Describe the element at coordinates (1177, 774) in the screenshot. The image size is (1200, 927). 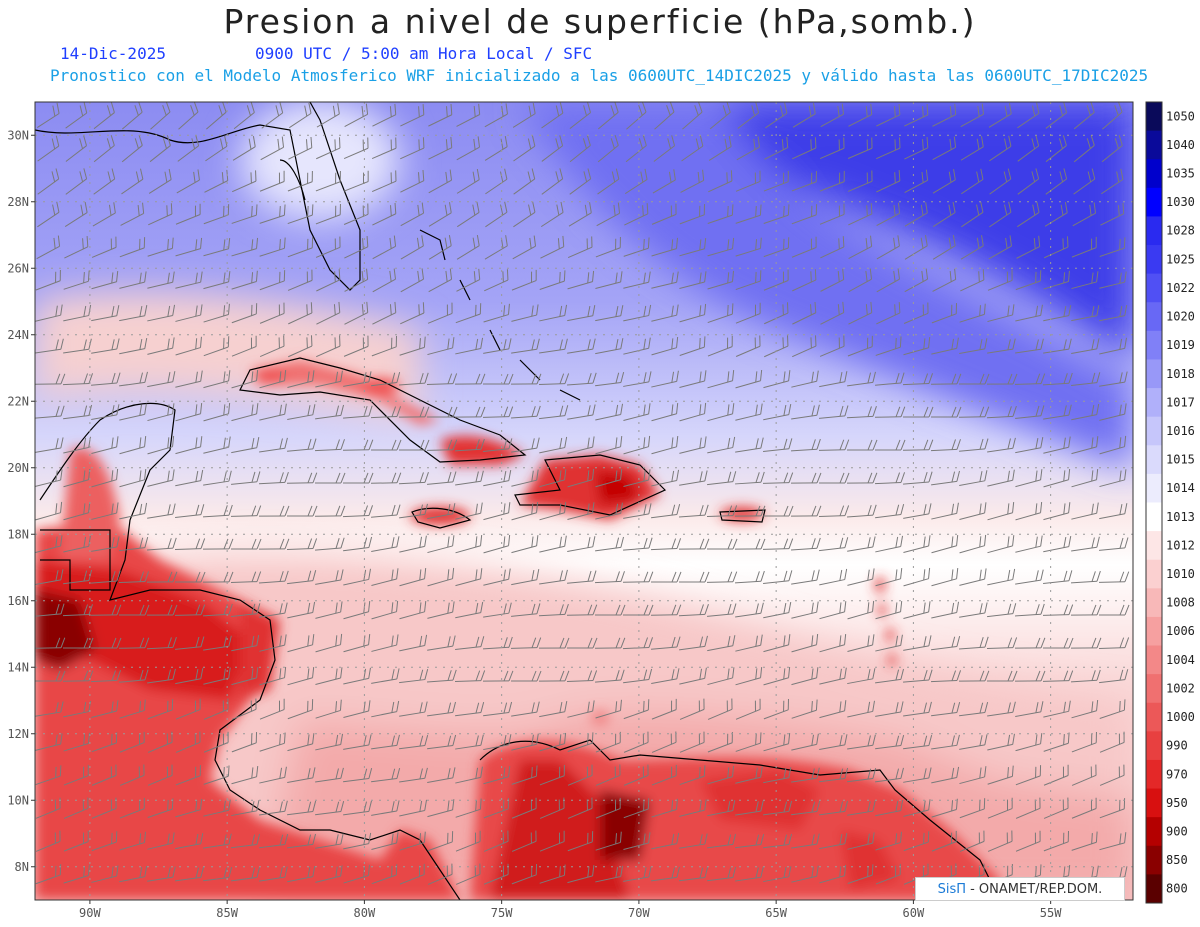
I see `colorbar-label: 970` at that location.